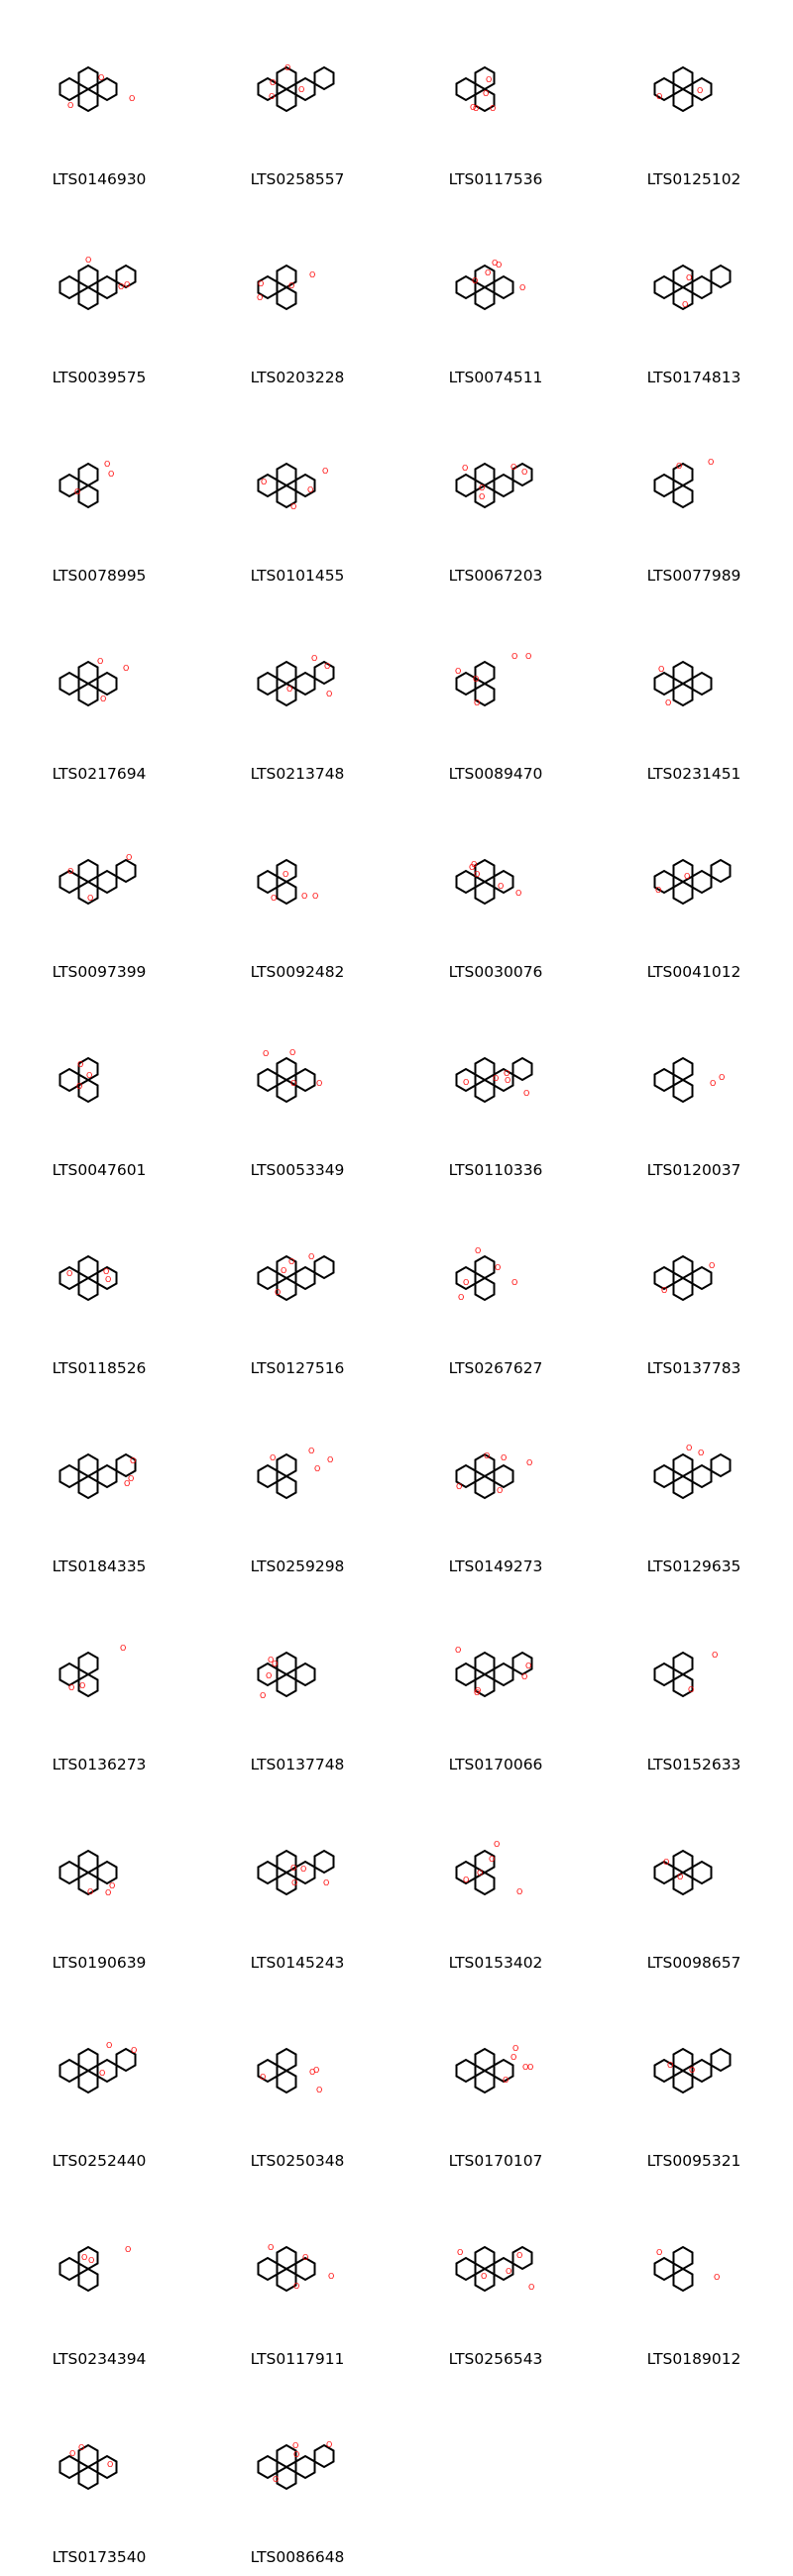 The height and width of the screenshot is (2576, 793). Describe the element at coordinates (297, 2557) in the screenshot. I see `molecule-id-label: LTS0086648` at that location.